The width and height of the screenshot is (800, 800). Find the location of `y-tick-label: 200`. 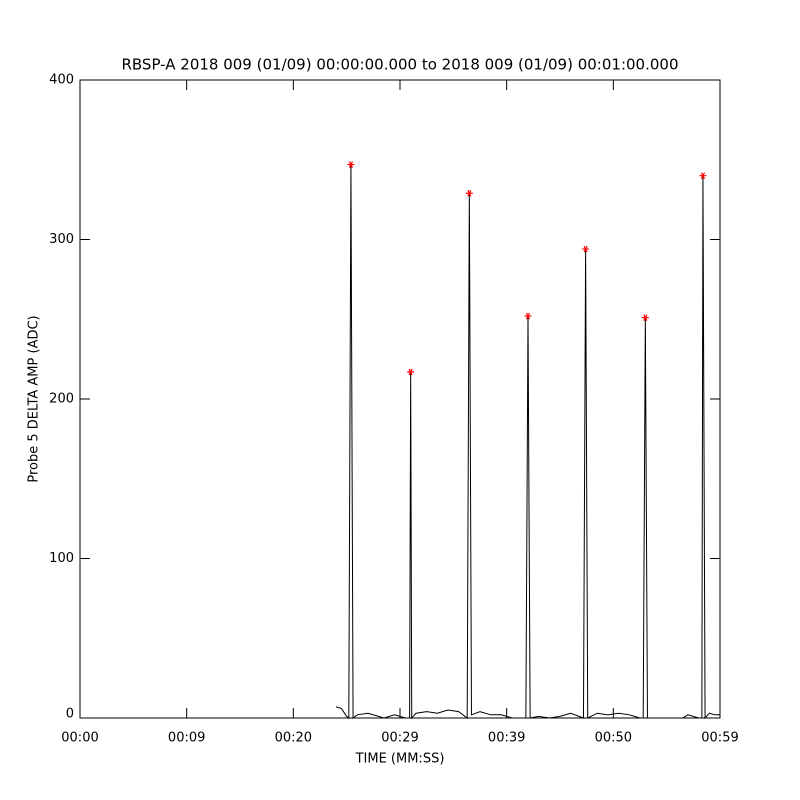

y-tick-label: 200 is located at coordinates (61, 399).